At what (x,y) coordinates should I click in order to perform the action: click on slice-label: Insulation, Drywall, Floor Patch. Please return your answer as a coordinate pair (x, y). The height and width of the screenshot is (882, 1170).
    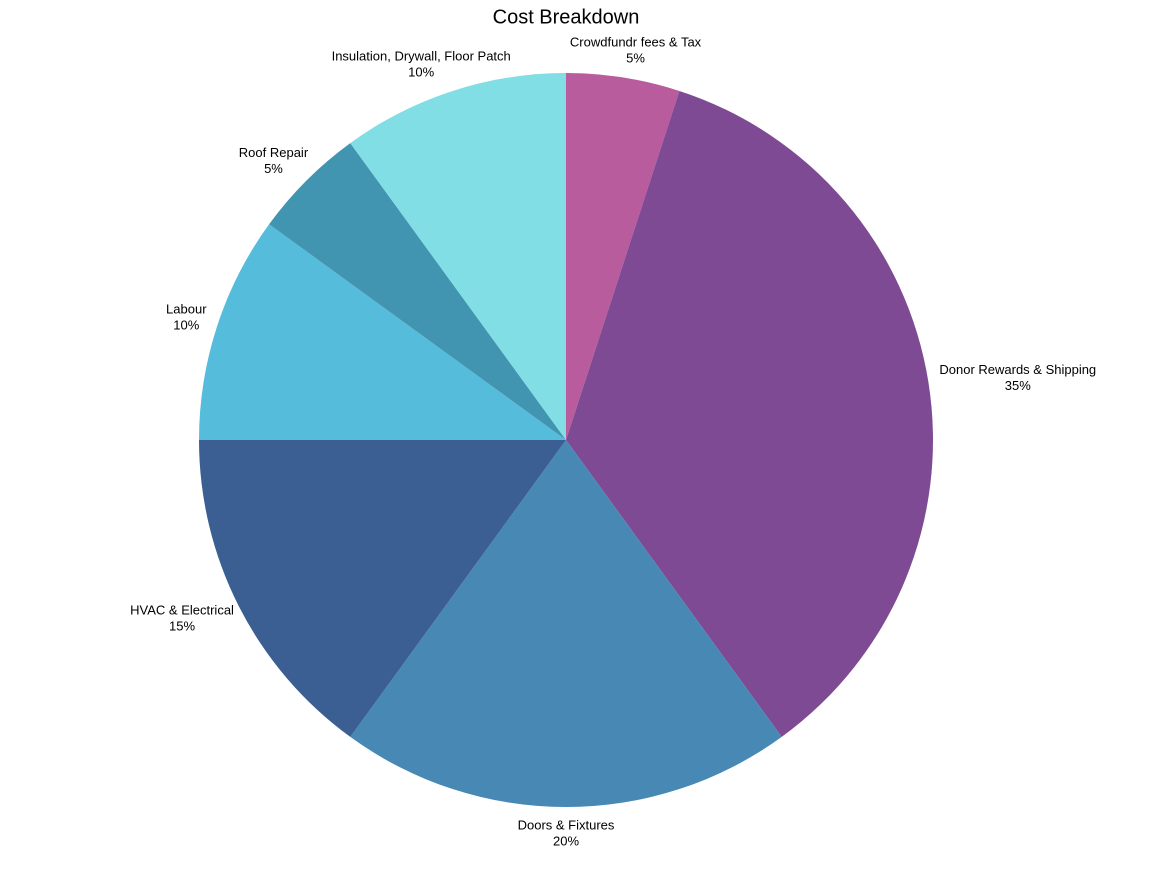
    Looking at the image, I should click on (421, 56).